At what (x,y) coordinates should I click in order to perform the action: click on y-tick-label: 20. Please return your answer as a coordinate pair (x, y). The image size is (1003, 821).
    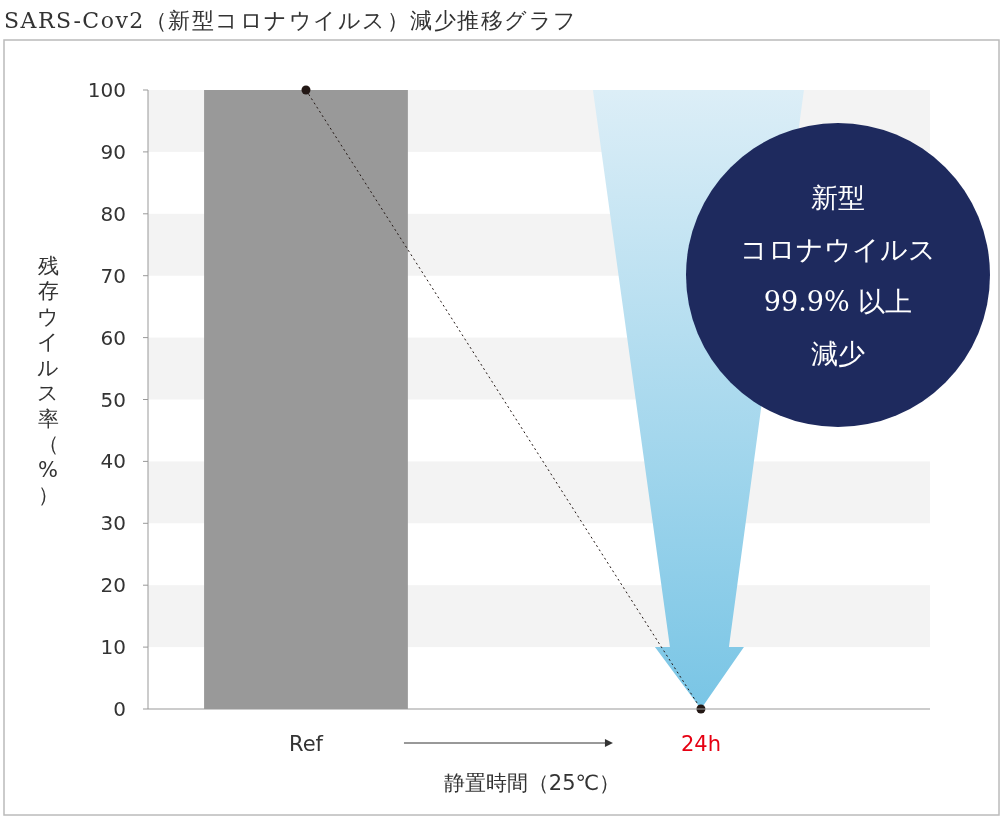
    Looking at the image, I should click on (113, 585).